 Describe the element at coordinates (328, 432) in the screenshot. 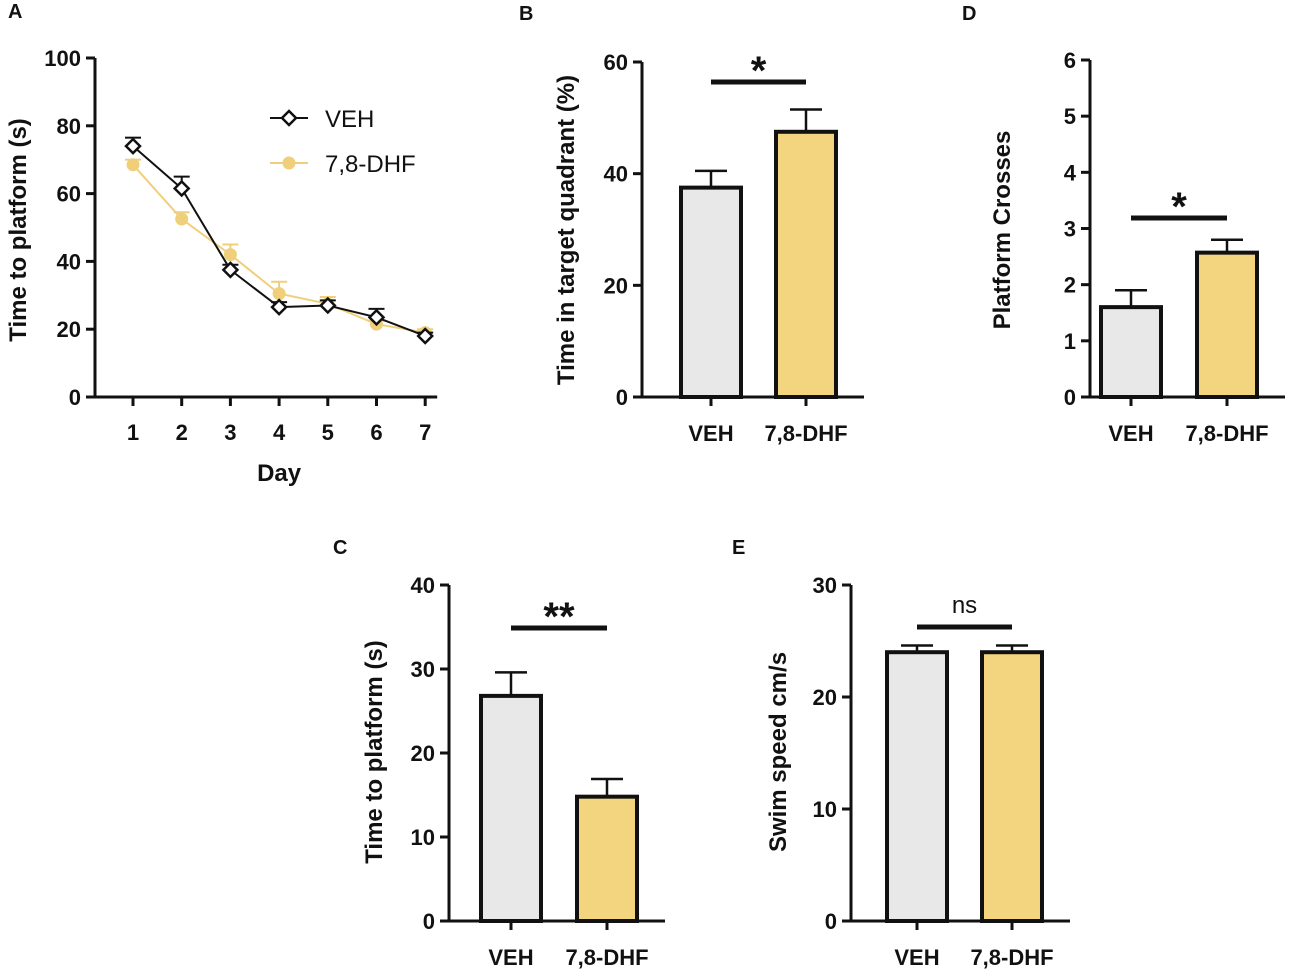

I see `x-tick-label: 5` at that location.